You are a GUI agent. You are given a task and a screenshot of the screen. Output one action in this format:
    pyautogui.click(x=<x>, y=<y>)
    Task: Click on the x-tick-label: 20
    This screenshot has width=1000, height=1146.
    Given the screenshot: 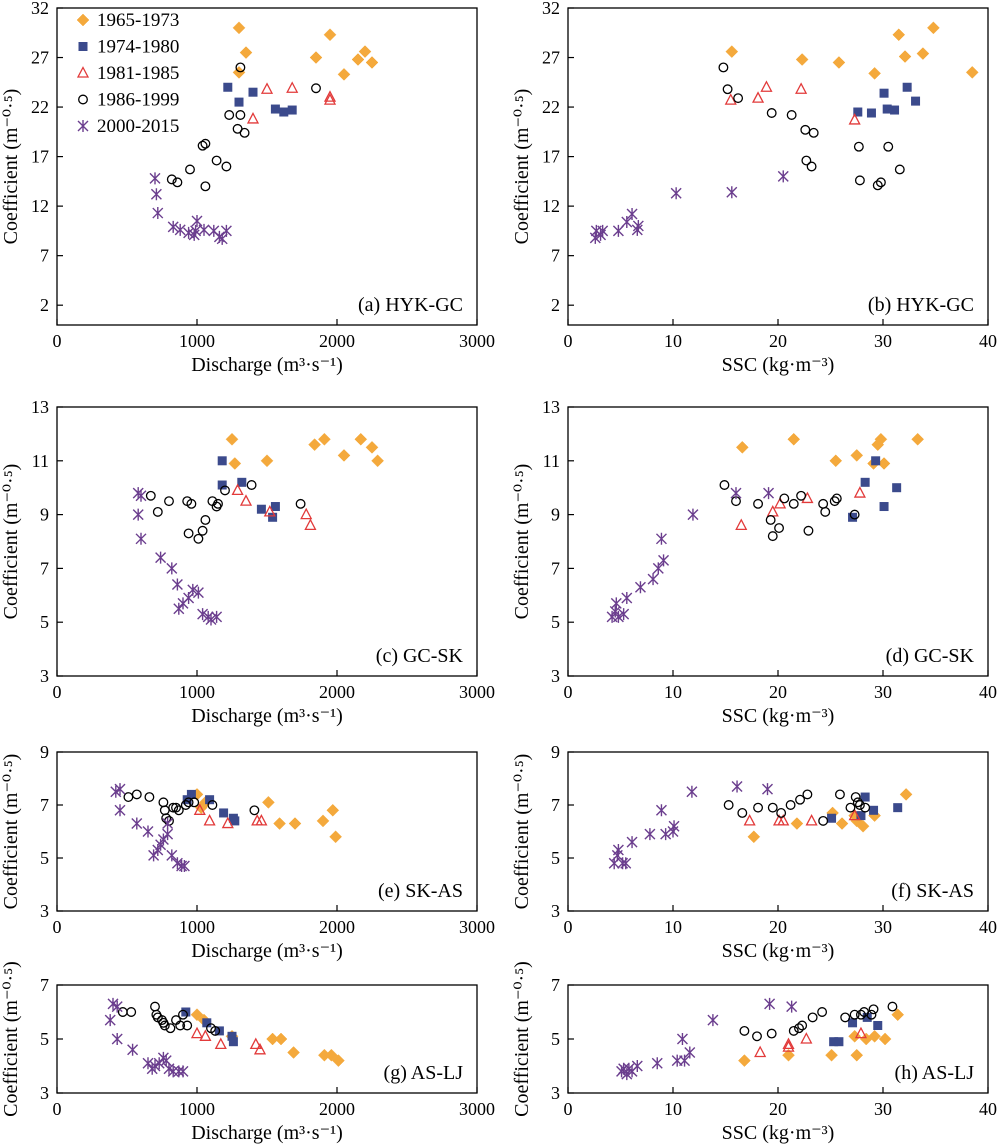 What is the action you would take?
    pyautogui.click(x=778, y=341)
    